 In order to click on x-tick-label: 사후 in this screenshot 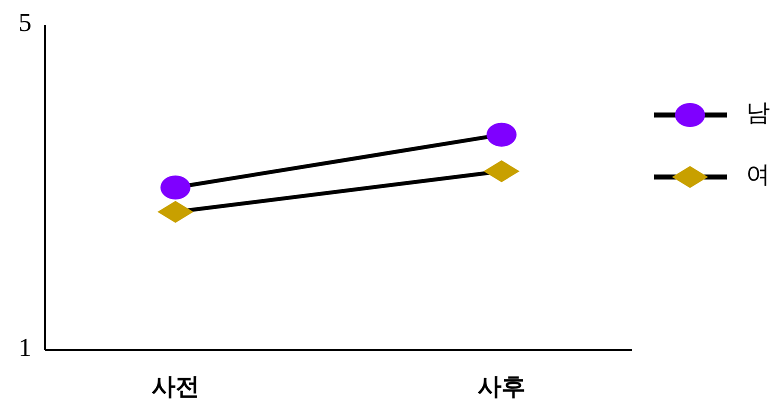, I will do `click(502, 387)`.